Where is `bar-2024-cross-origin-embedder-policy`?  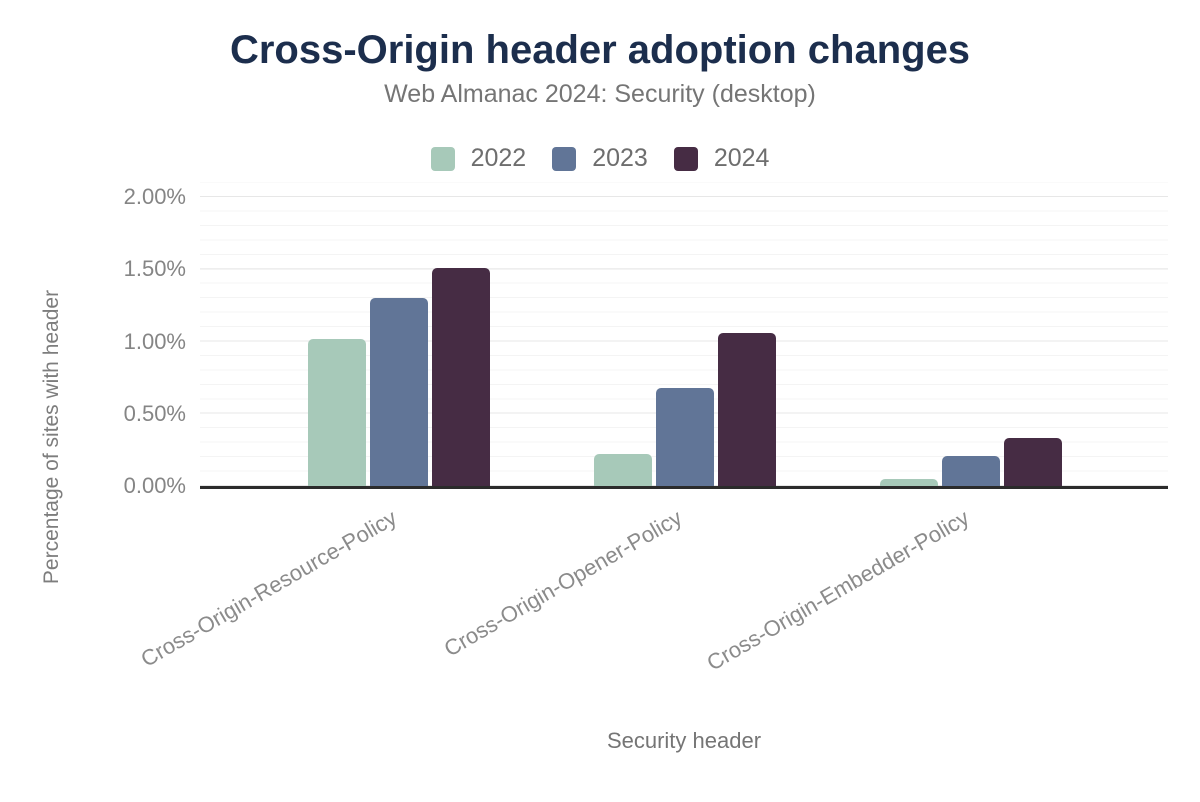
bar-2024-cross-origin-embedder-policy is located at coordinates (1033, 462).